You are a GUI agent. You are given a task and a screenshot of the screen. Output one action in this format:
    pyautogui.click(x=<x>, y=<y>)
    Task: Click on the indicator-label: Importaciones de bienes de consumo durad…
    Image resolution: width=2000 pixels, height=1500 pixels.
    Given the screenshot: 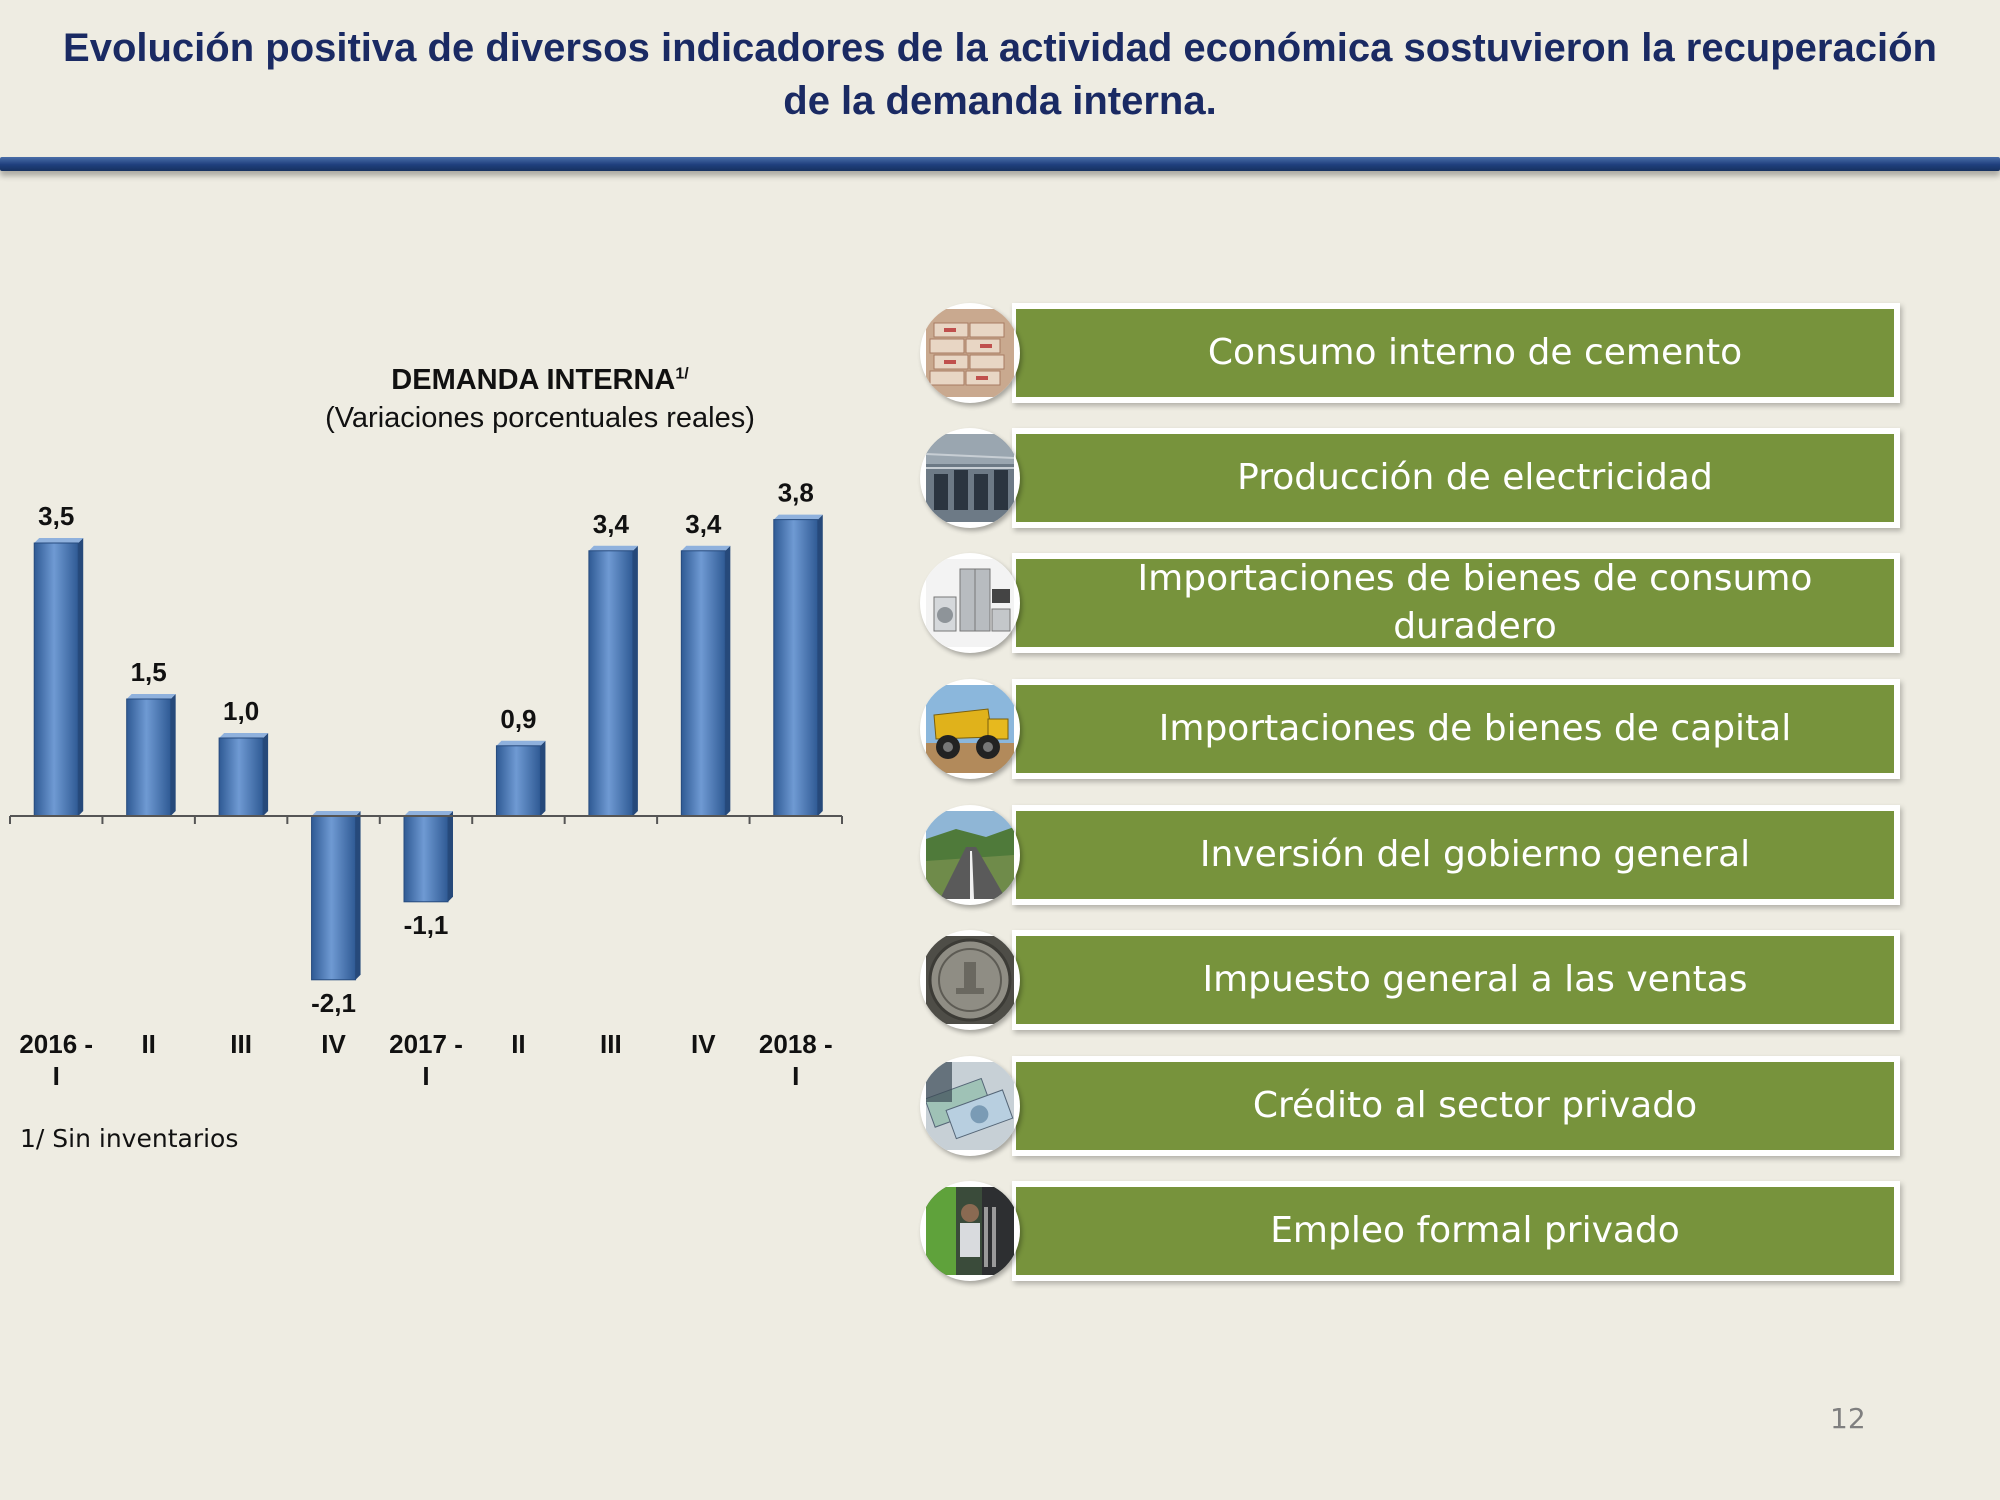 What is the action you would take?
    pyautogui.click(x=1475, y=602)
    